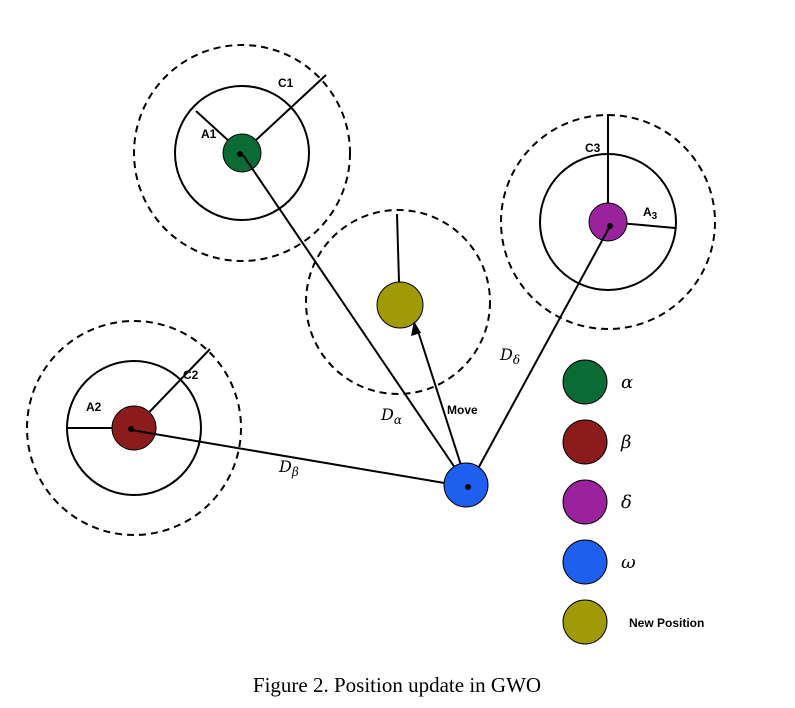 The height and width of the screenshot is (708, 795). What do you see at coordinates (655, 216) in the screenshot?
I see `label-a3-subscript: 3` at bounding box center [655, 216].